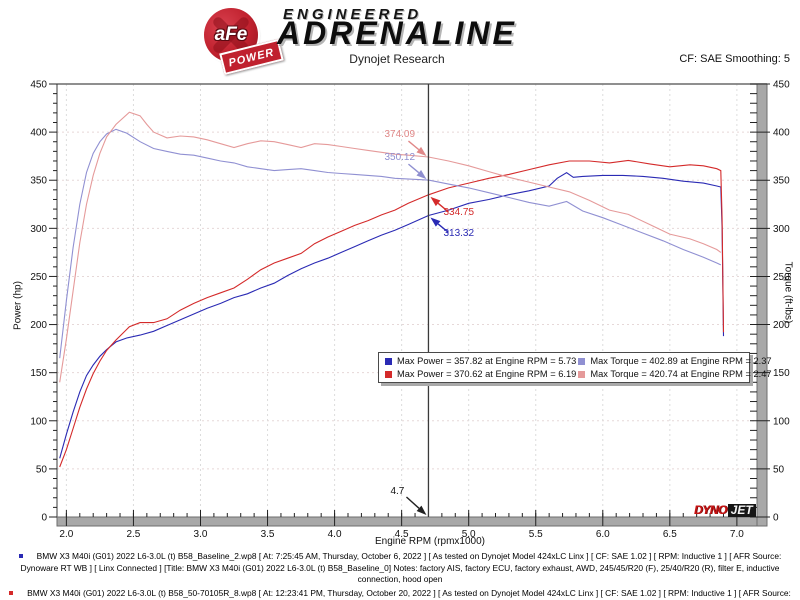  What do you see at coordinates (781, 373) in the screenshot?
I see `y-right-tick-label: 150` at bounding box center [781, 373].